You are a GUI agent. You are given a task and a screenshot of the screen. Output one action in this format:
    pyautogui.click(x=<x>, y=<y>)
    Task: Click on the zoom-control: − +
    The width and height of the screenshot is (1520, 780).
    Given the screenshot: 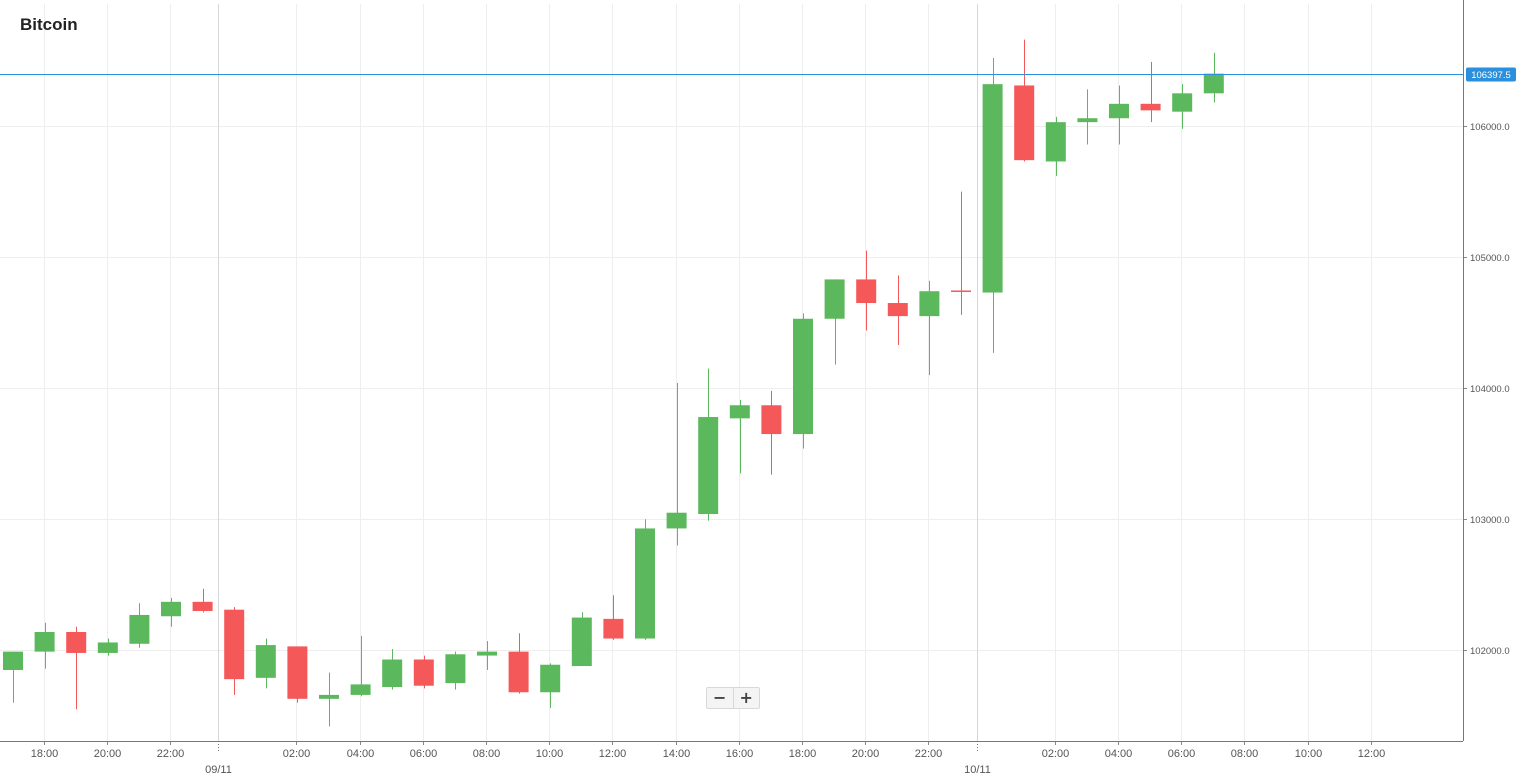 What is the action you would take?
    pyautogui.click(x=733, y=698)
    